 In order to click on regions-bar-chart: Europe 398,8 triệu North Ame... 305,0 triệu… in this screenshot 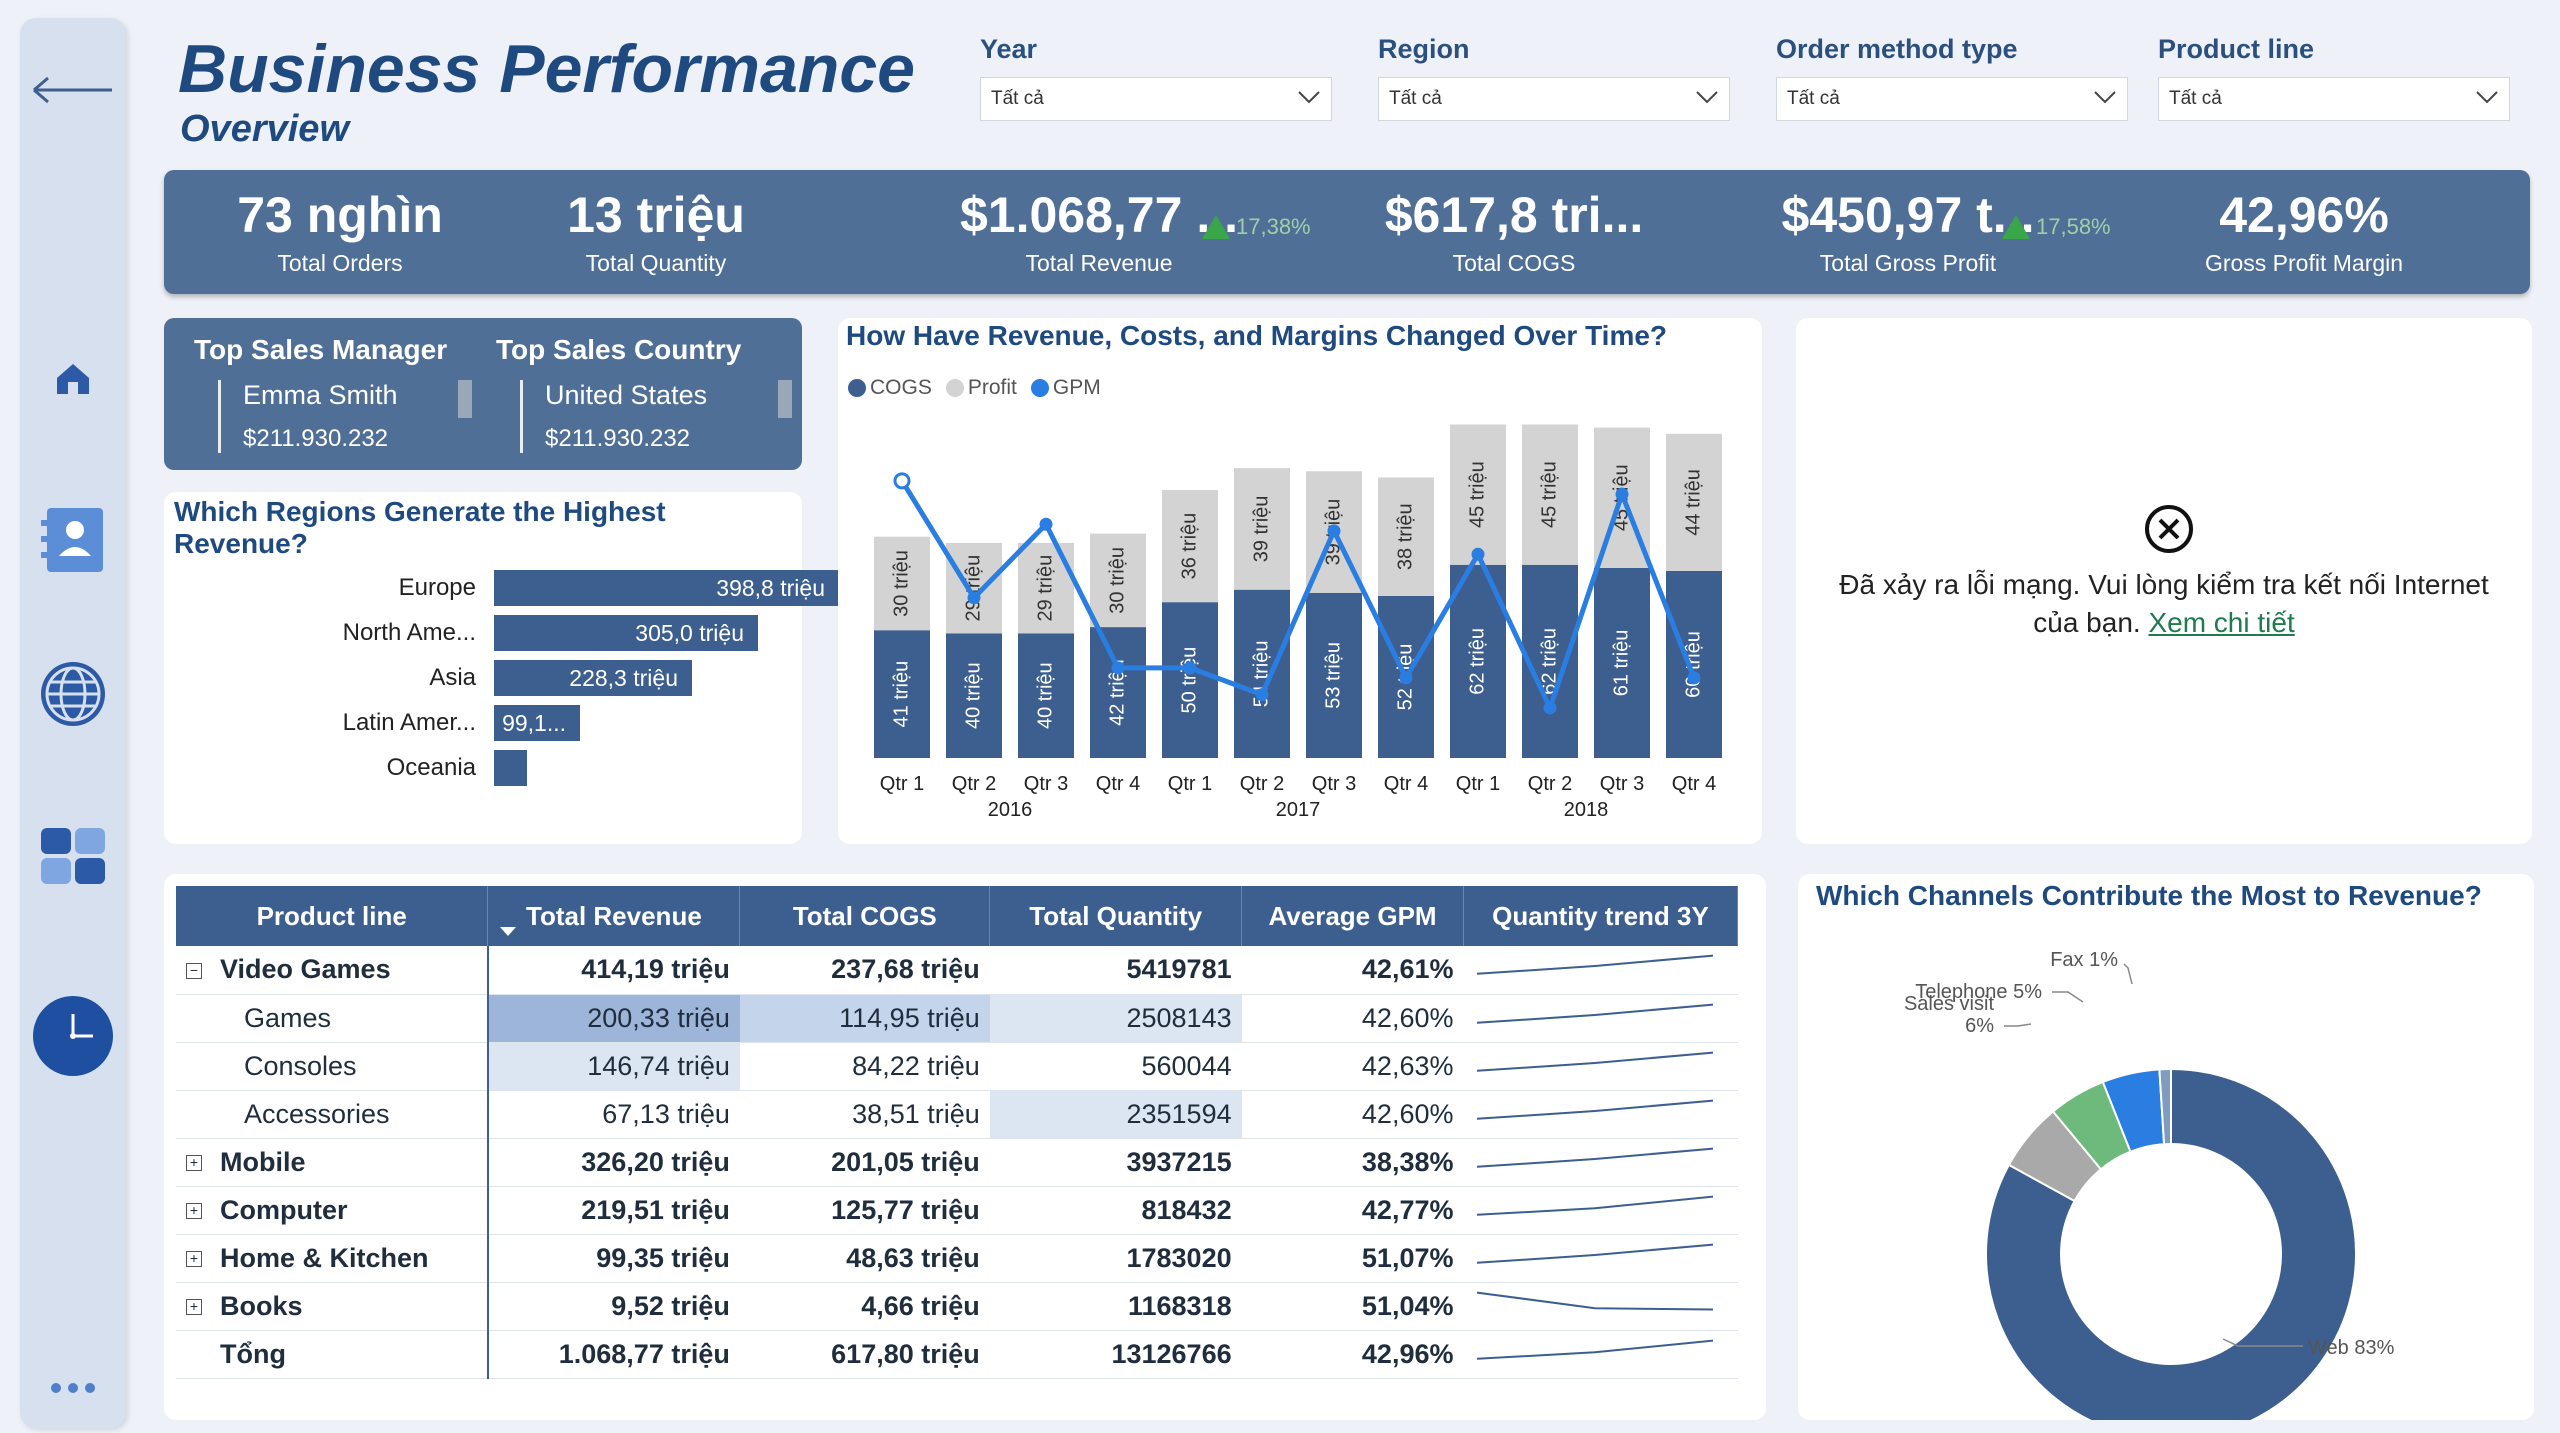, I will do `click(501, 668)`.